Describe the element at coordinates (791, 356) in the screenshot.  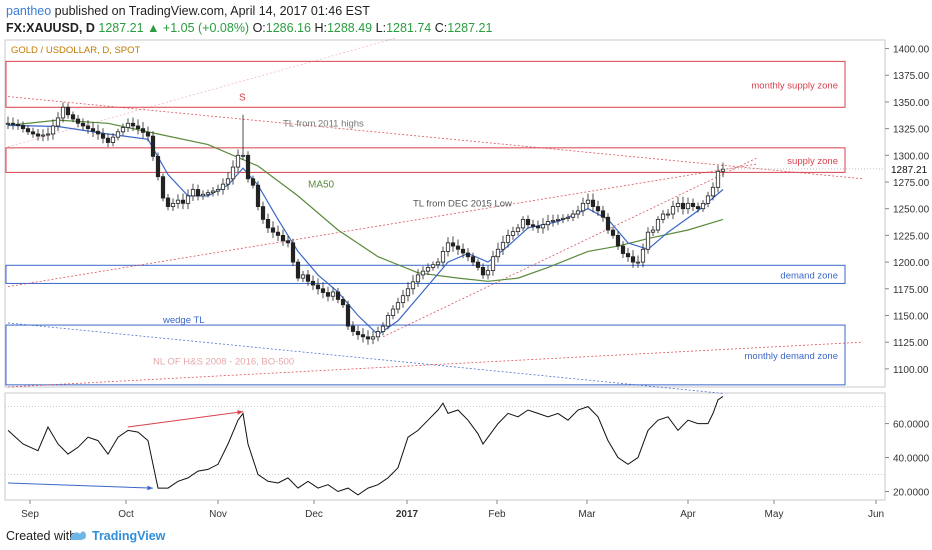
I see `demand-zone-label: monthly demand zone` at that location.